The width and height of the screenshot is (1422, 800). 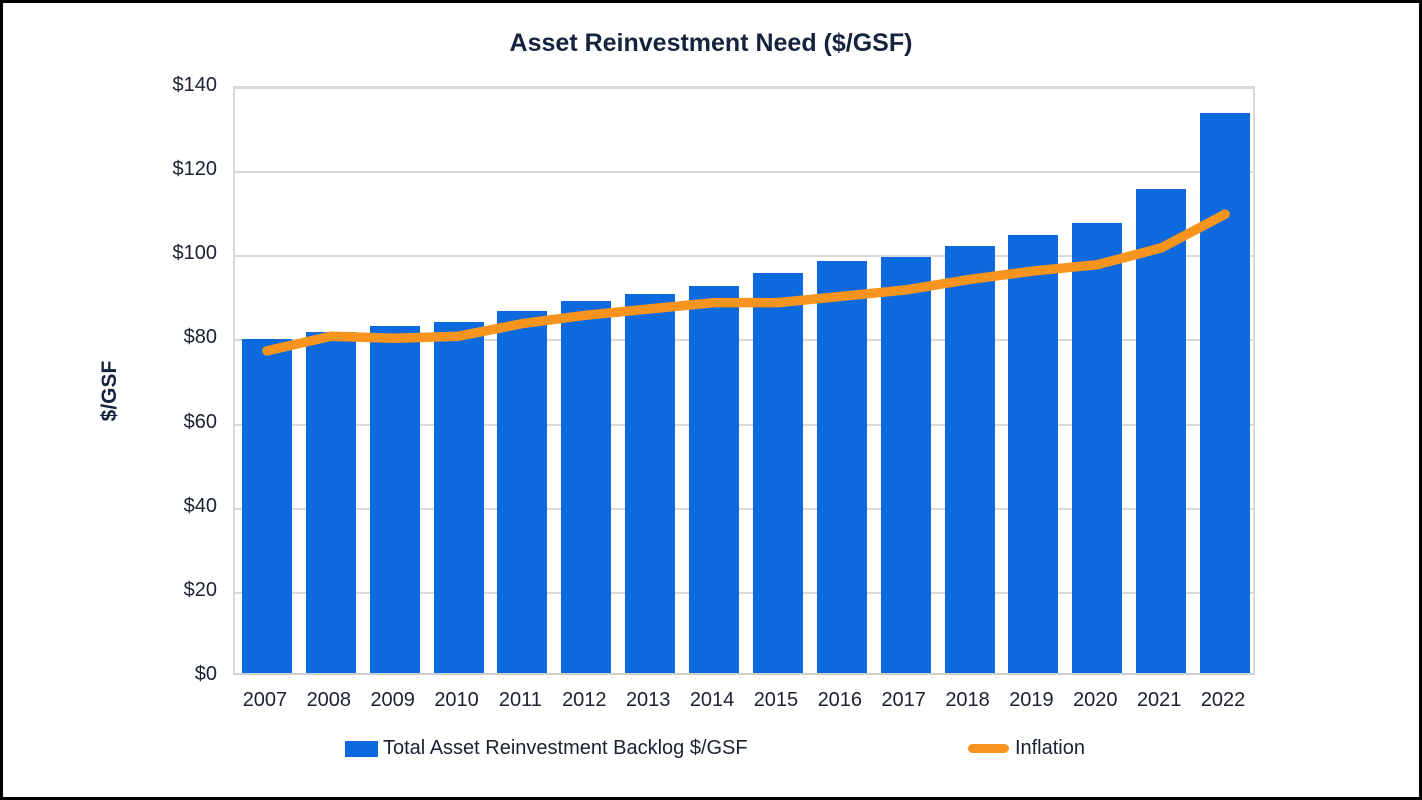 What do you see at coordinates (394, 499) in the screenshot?
I see `bar-2009` at bounding box center [394, 499].